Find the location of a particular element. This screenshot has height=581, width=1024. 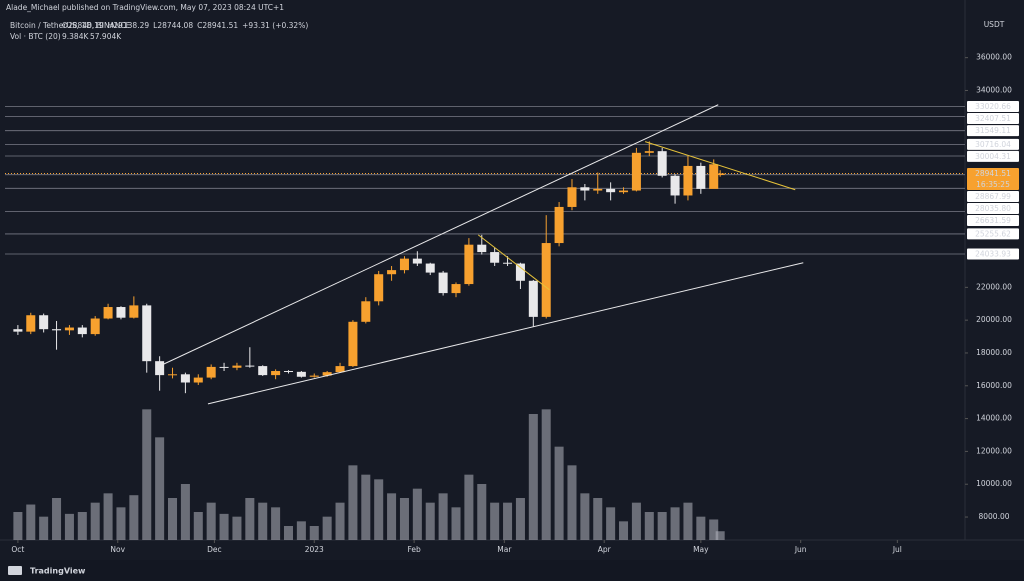

price-label: 28867.99 is located at coordinates (993, 196).